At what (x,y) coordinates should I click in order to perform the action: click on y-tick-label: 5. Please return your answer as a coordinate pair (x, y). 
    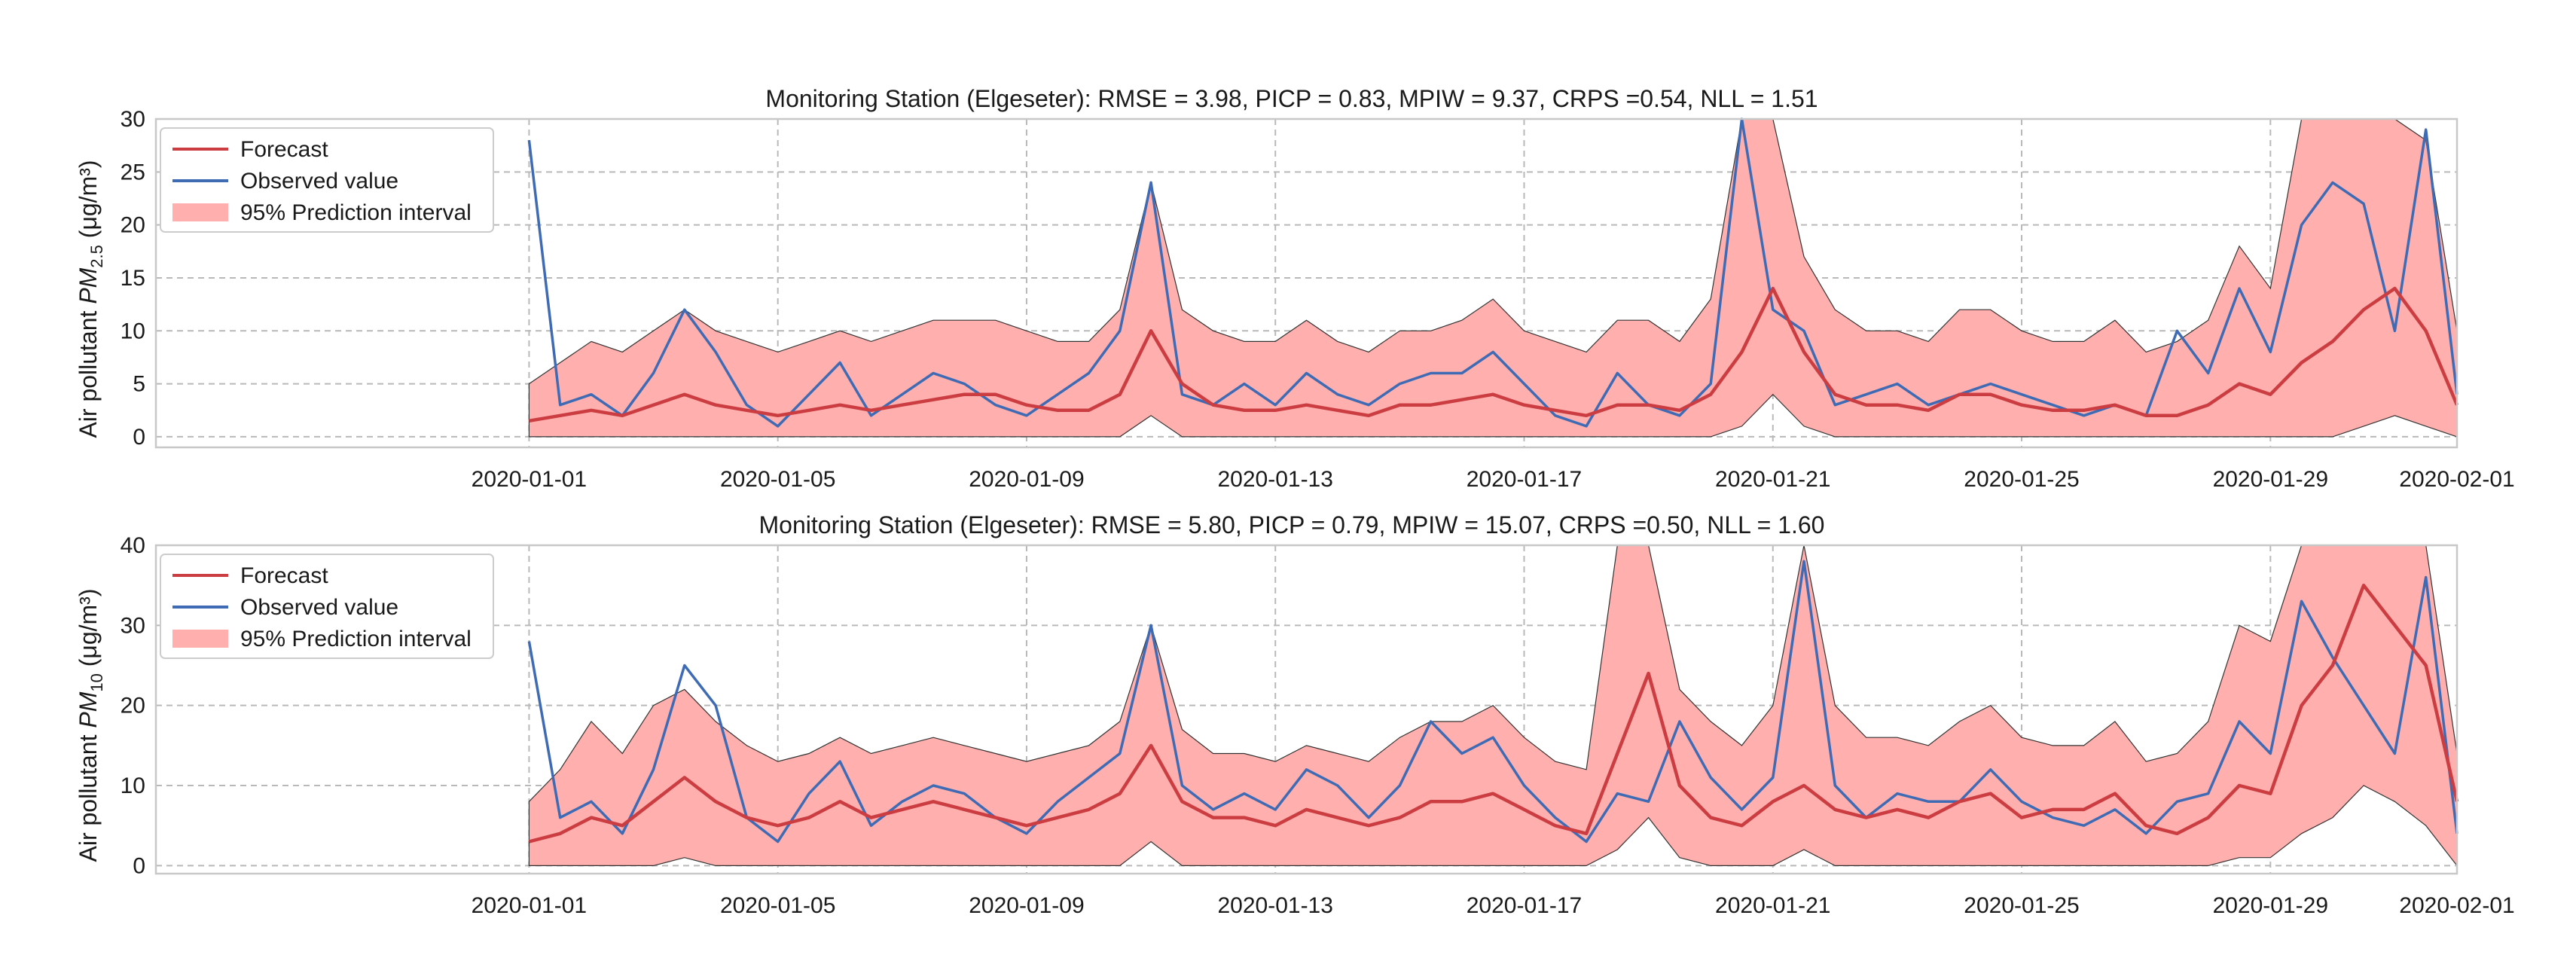
    Looking at the image, I should click on (139, 384).